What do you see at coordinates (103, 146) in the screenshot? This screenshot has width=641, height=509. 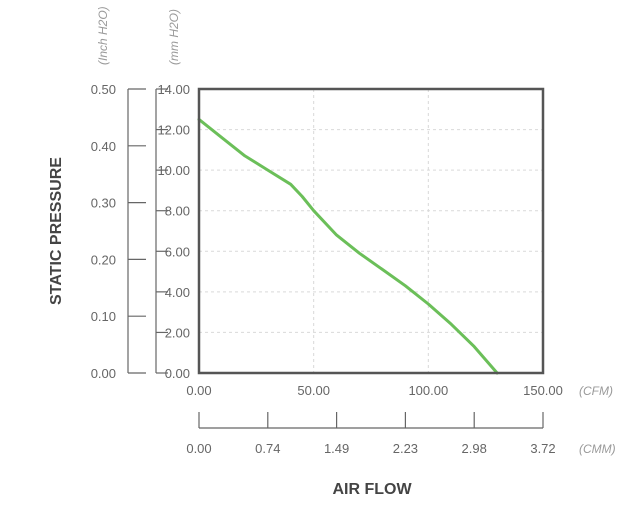 I see `y-secondary-tick-label: 0.40` at bounding box center [103, 146].